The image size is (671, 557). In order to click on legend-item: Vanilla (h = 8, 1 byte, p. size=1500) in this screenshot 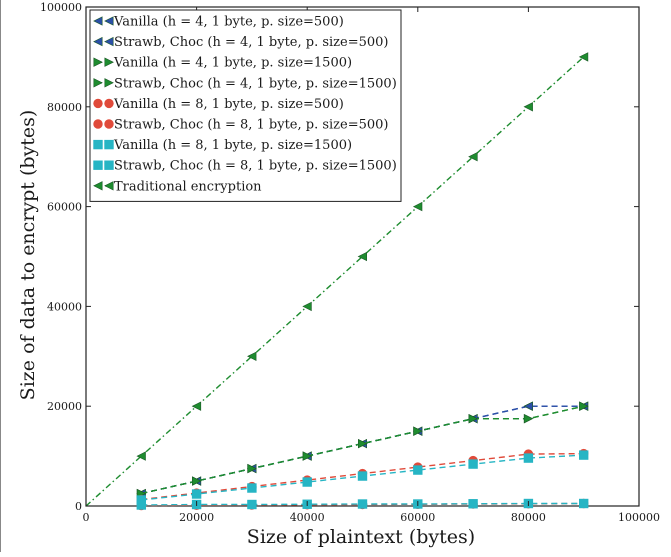, I will do `click(222, 145)`.